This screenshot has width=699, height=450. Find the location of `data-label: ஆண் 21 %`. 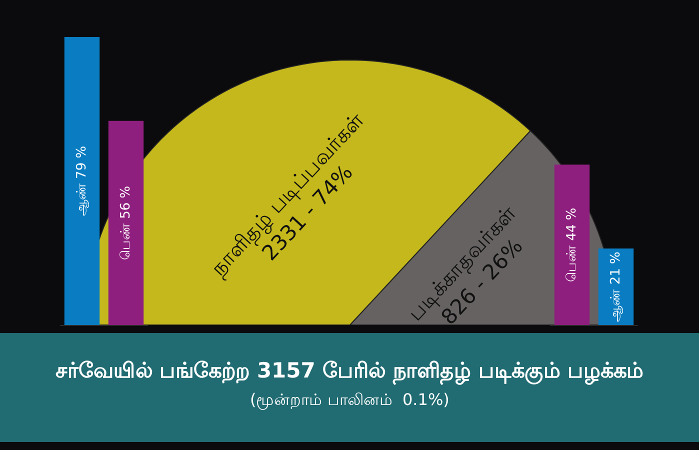

data-label: ஆண் 21 % is located at coordinates (616, 287).